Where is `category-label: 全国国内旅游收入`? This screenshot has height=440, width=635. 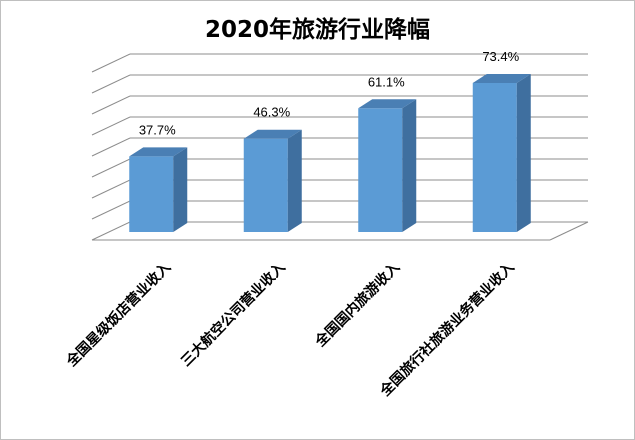
category-label: 全国国内旅游收入 is located at coordinates (357, 305).